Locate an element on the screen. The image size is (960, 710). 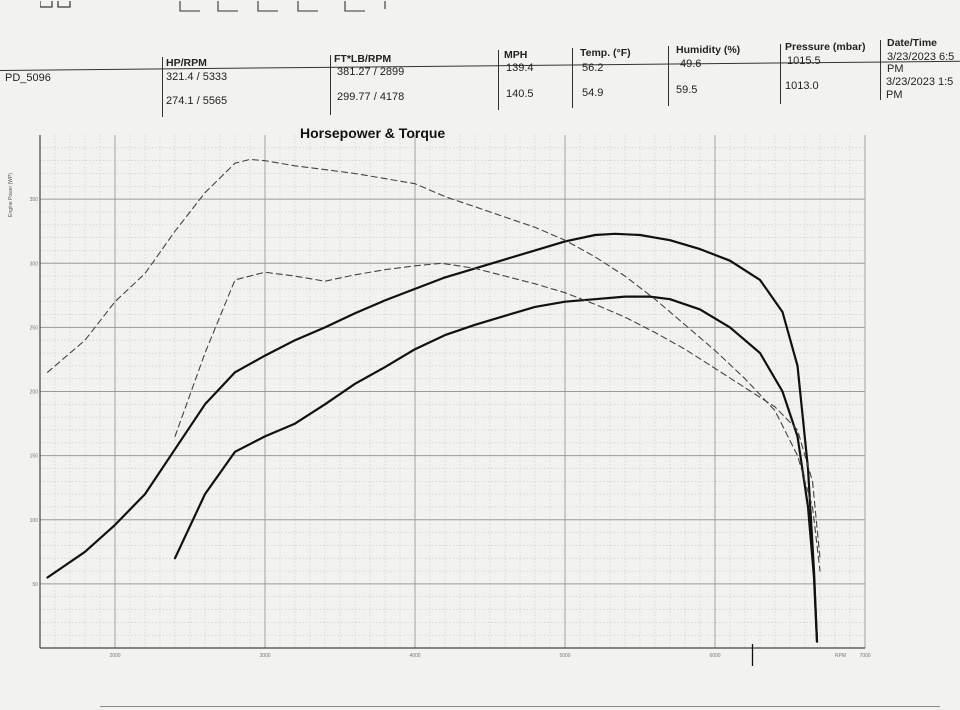
row2-hp: 274.1 / 5565 is located at coordinates (197, 101).